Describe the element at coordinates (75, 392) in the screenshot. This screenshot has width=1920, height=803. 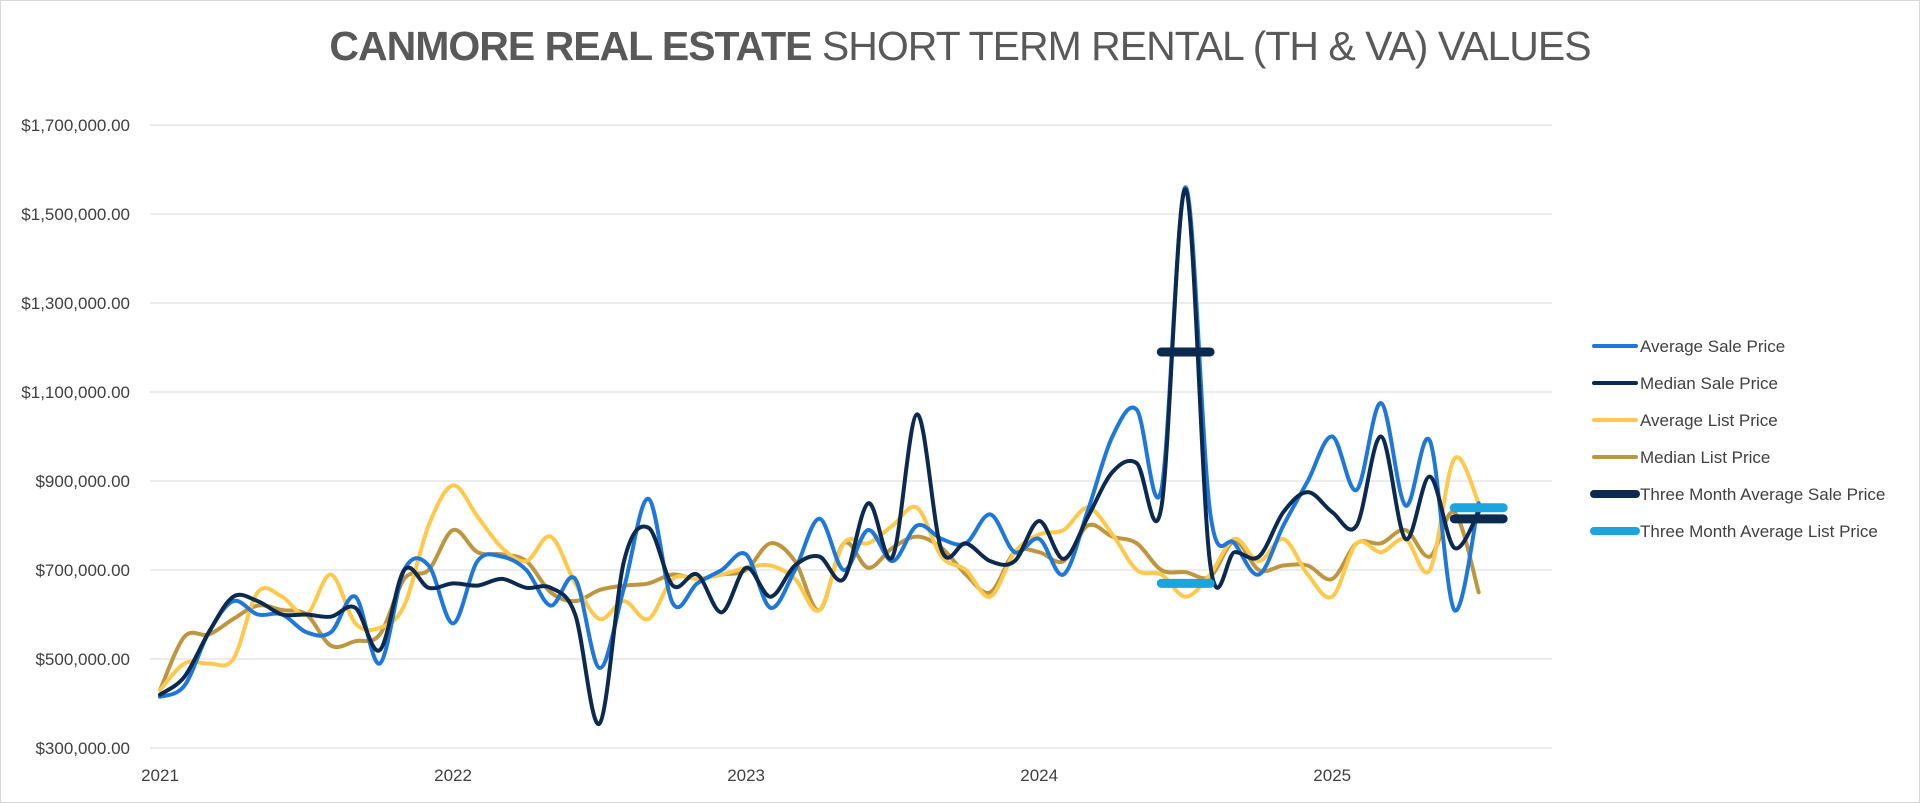
I see `y-tick-label: $1,100,000.00` at that location.